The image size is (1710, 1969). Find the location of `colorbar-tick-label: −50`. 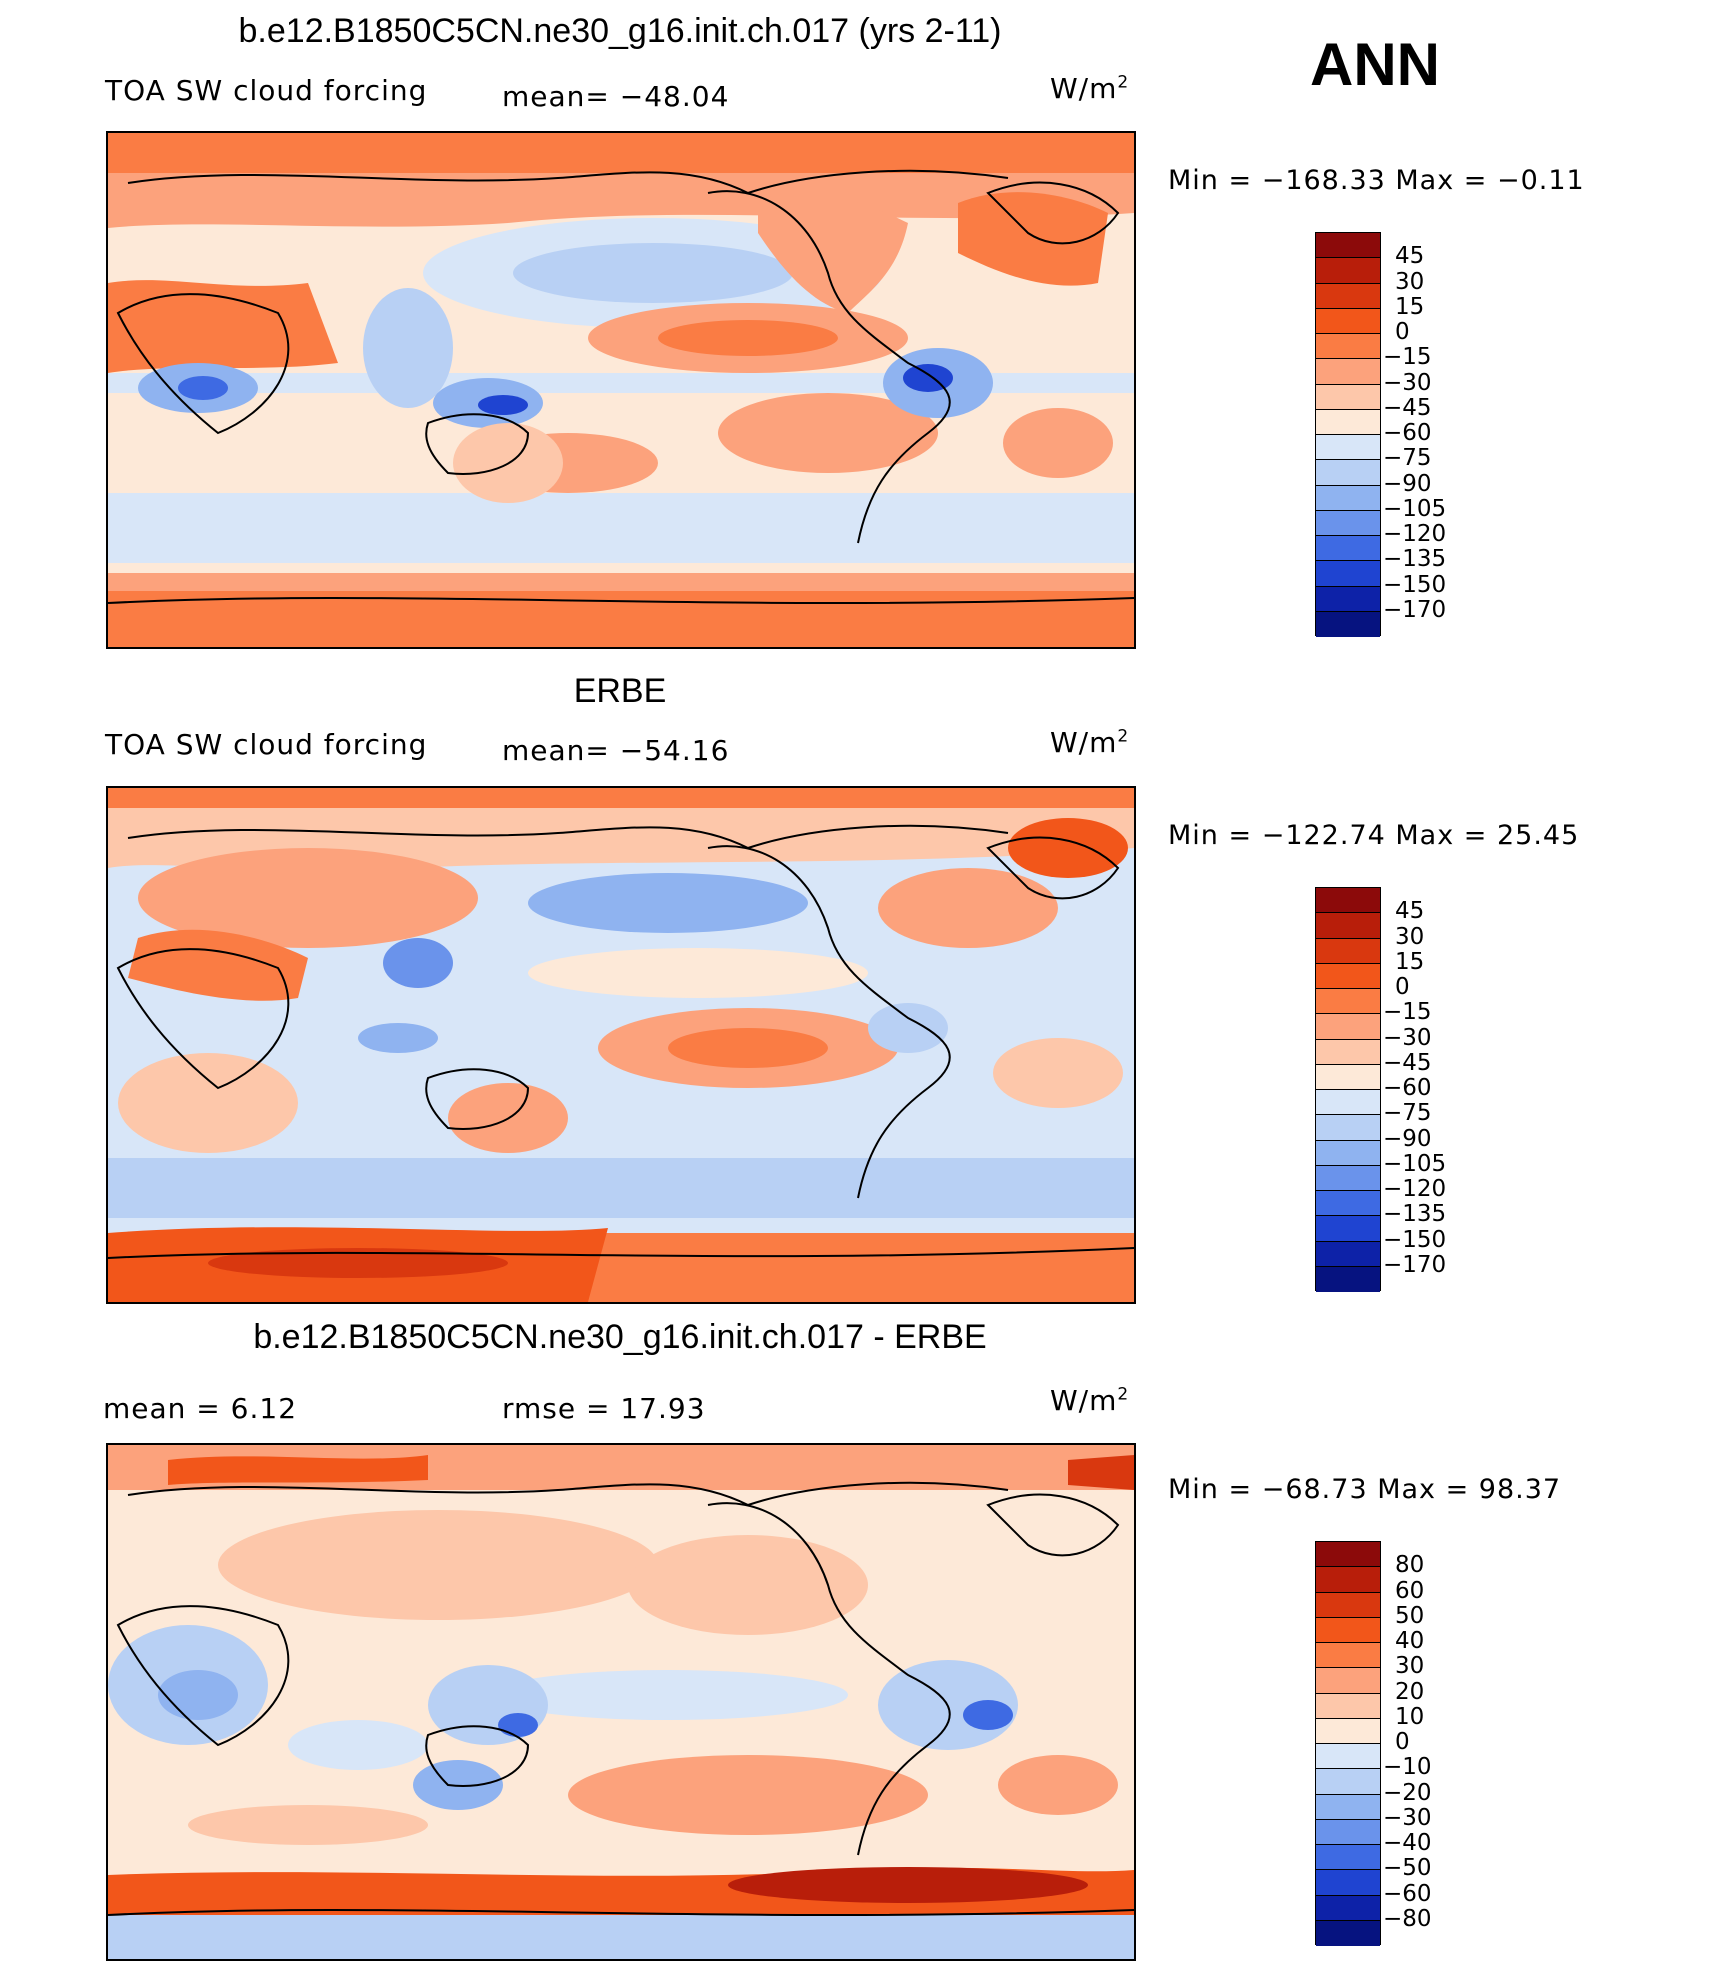

colorbar-tick-label: −50 is located at coordinates (1407, 1868).